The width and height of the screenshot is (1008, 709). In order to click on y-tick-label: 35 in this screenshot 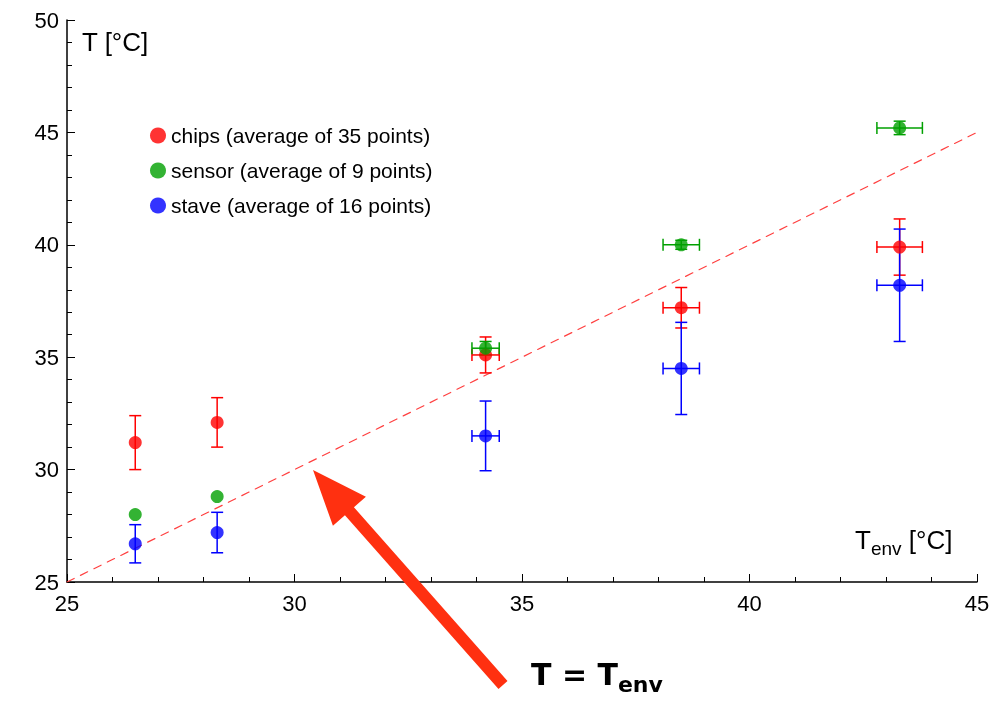, I will do `click(46, 357)`.